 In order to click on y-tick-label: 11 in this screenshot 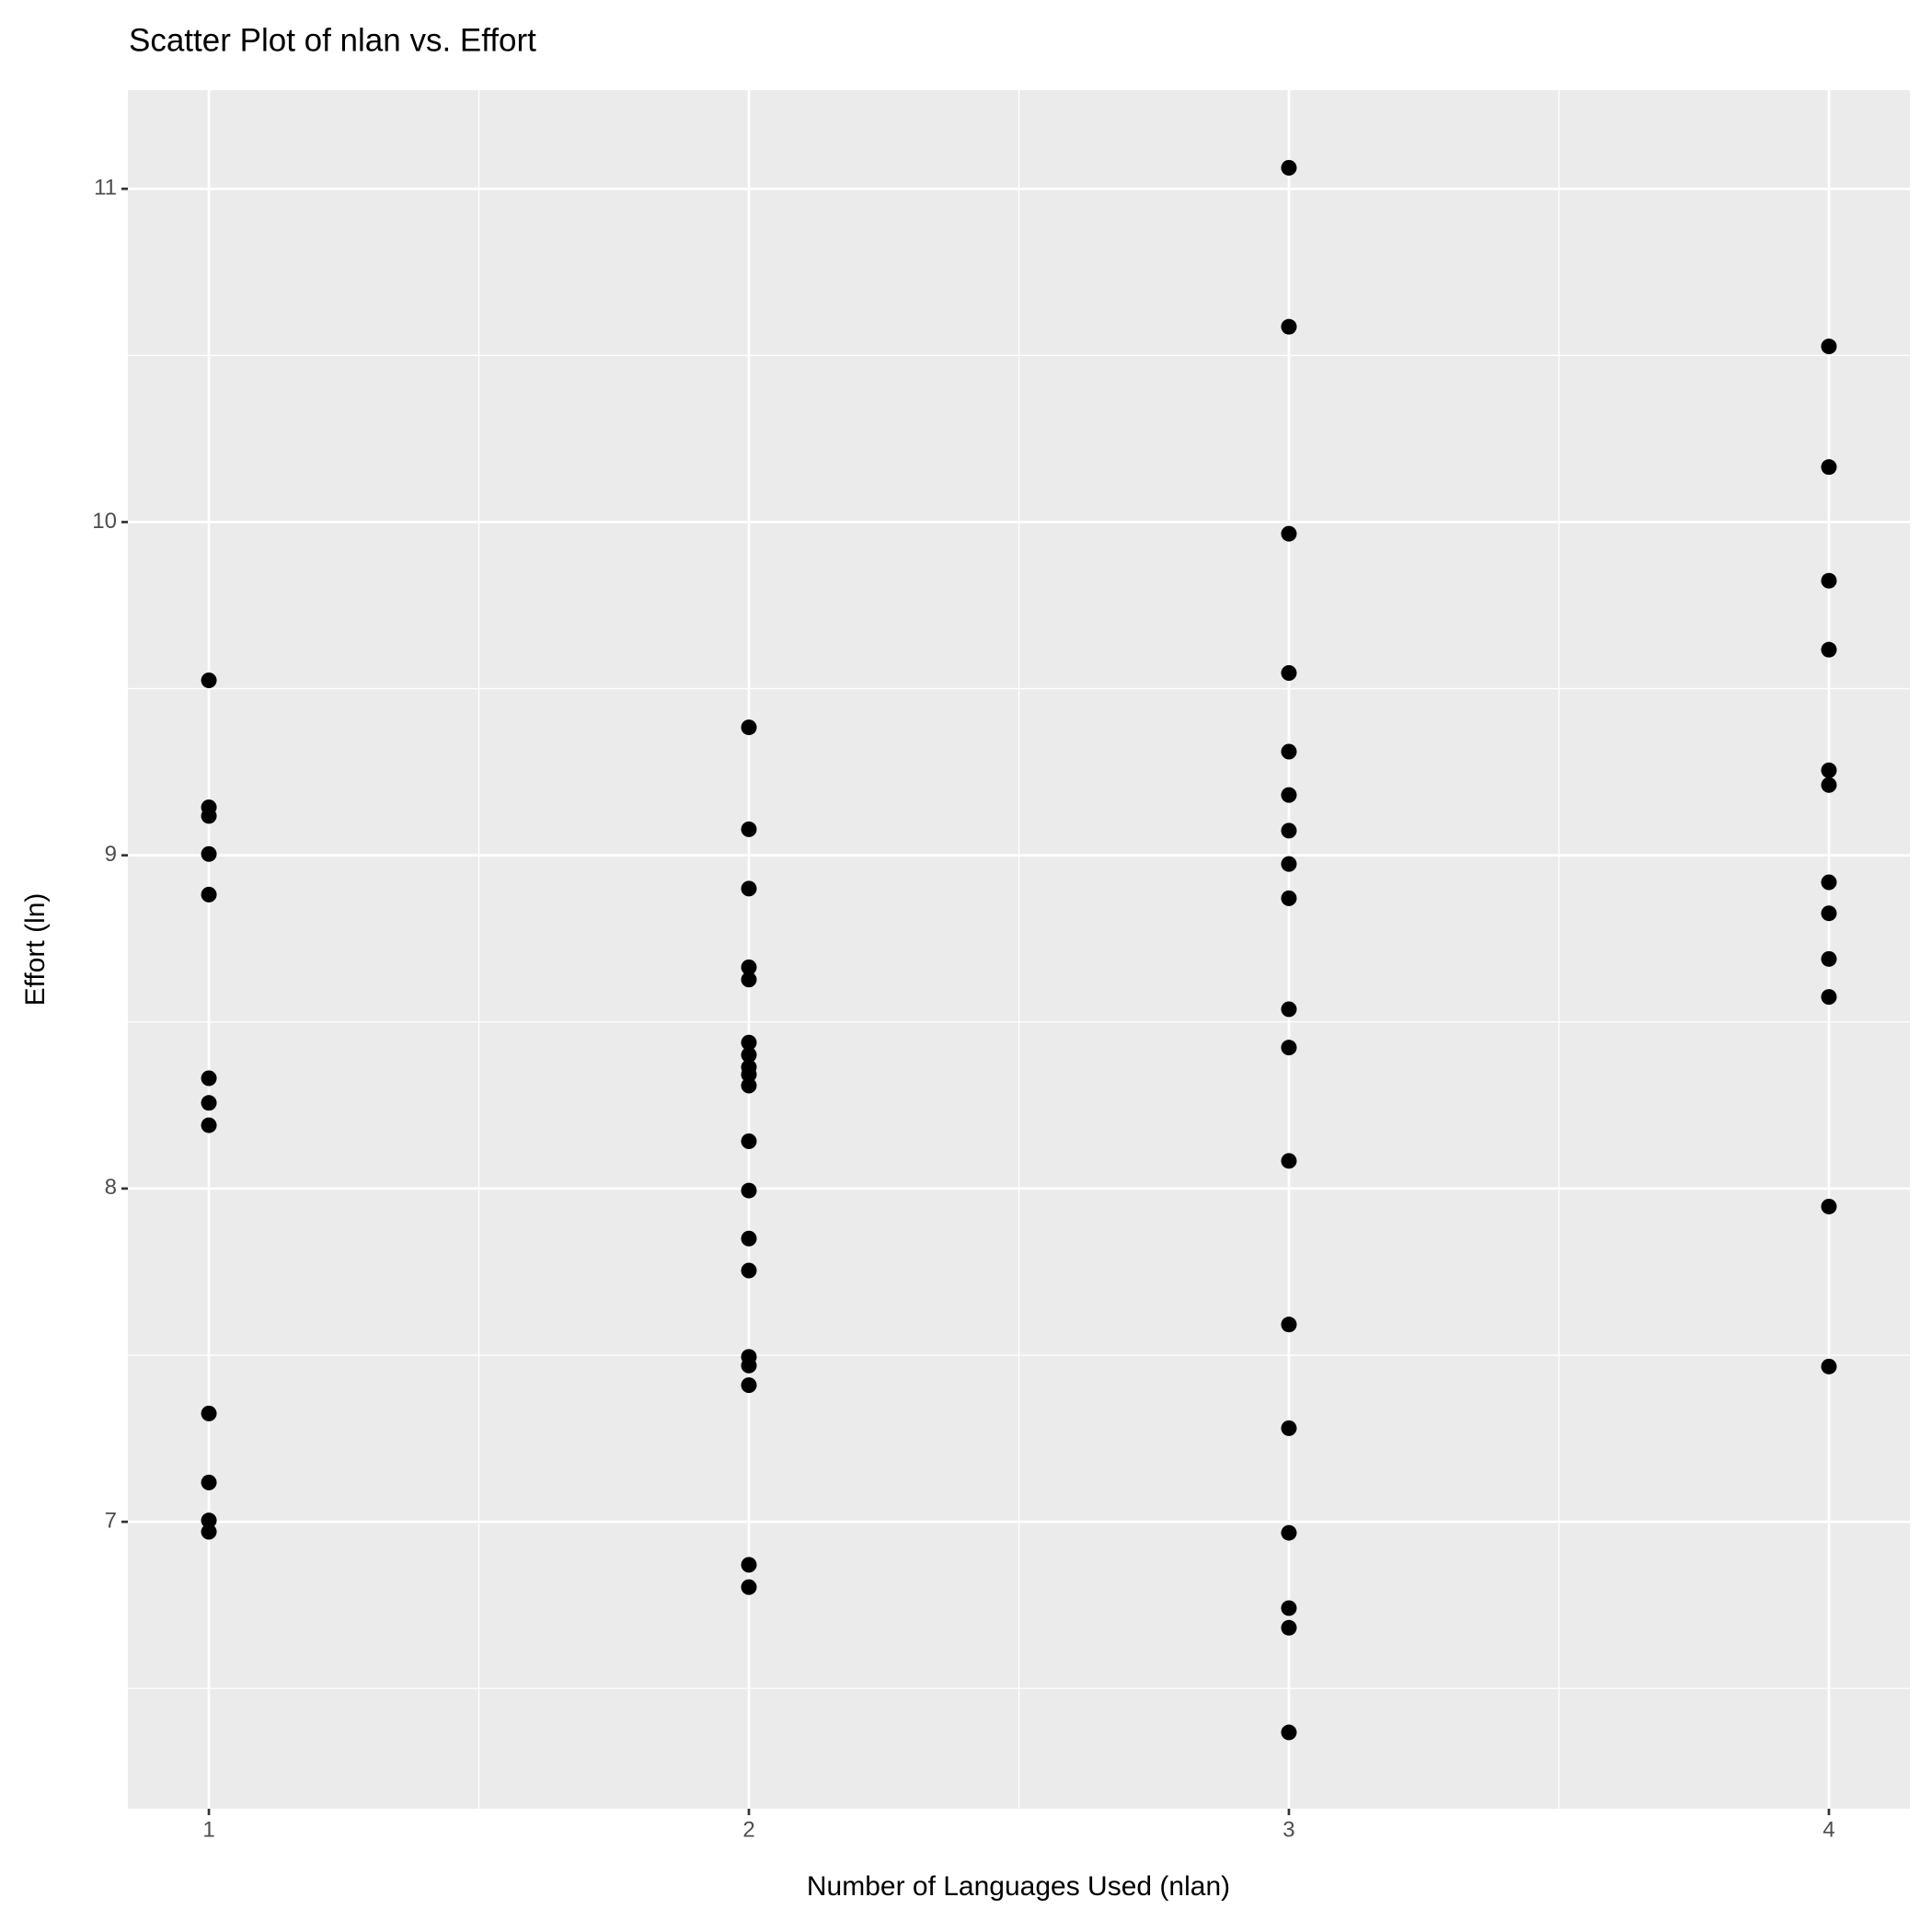, I will do `click(105, 188)`.